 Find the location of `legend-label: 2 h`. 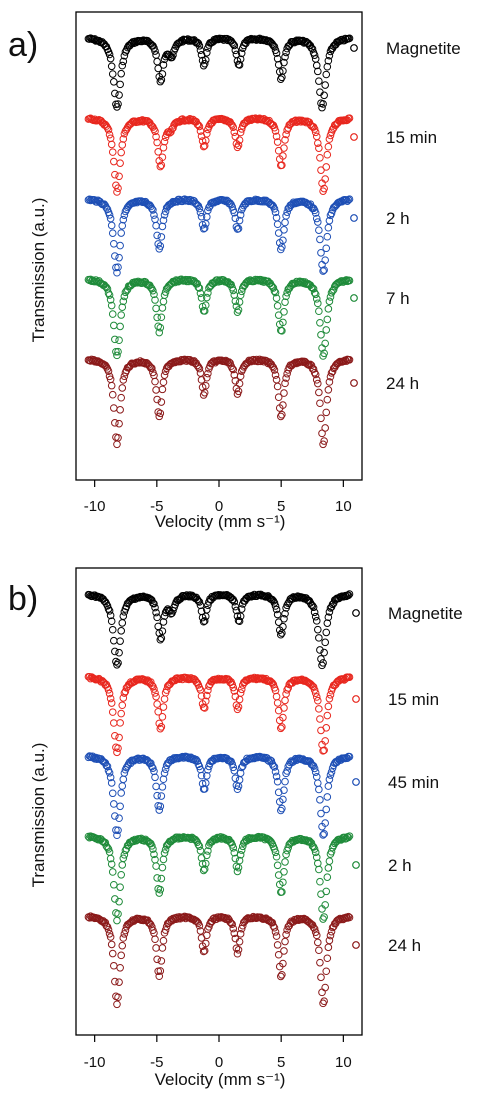

legend-label: 2 h is located at coordinates (398, 218).